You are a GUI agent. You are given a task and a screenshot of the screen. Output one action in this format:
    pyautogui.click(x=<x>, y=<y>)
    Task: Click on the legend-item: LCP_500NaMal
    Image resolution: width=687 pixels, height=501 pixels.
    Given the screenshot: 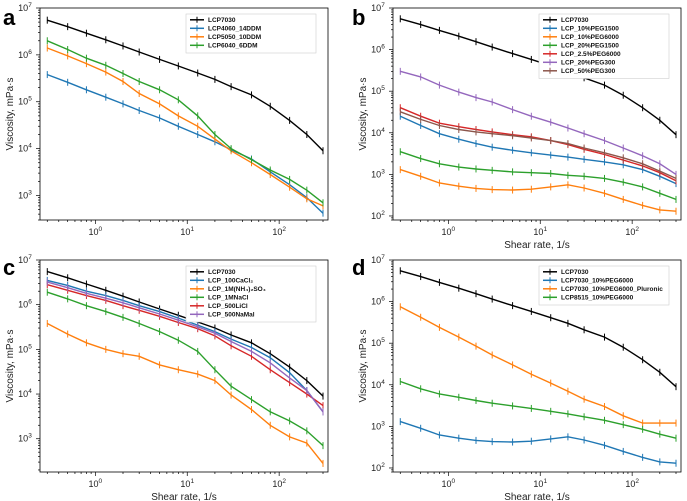 What is the action you would take?
    pyautogui.click(x=222, y=315)
    